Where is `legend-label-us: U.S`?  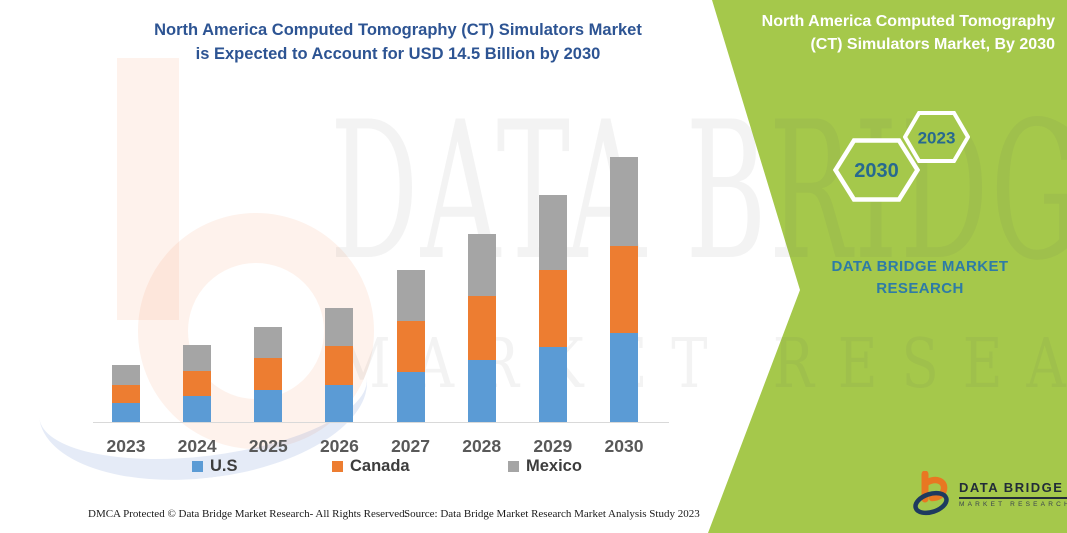 legend-label-us: U.S is located at coordinates (224, 466).